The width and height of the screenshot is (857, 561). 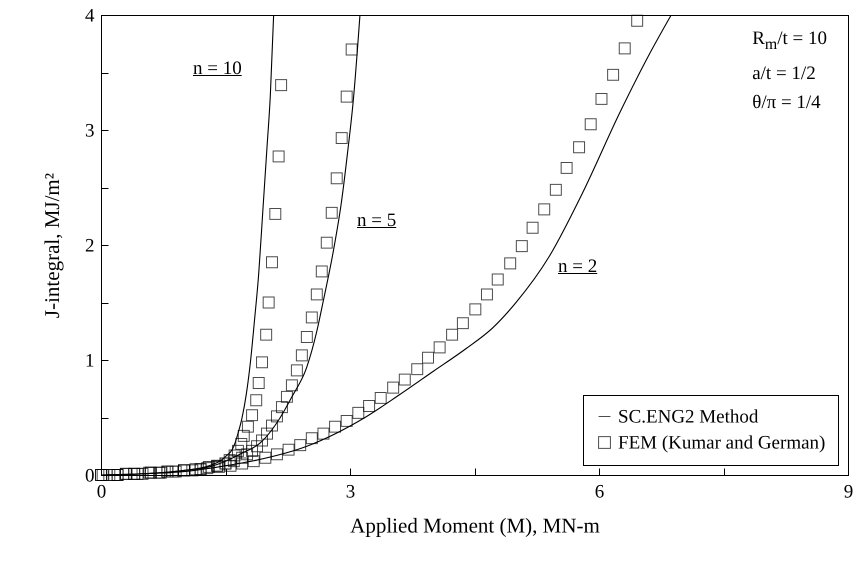 What do you see at coordinates (599, 492) in the screenshot?
I see `x-tick-label: 6` at bounding box center [599, 492].